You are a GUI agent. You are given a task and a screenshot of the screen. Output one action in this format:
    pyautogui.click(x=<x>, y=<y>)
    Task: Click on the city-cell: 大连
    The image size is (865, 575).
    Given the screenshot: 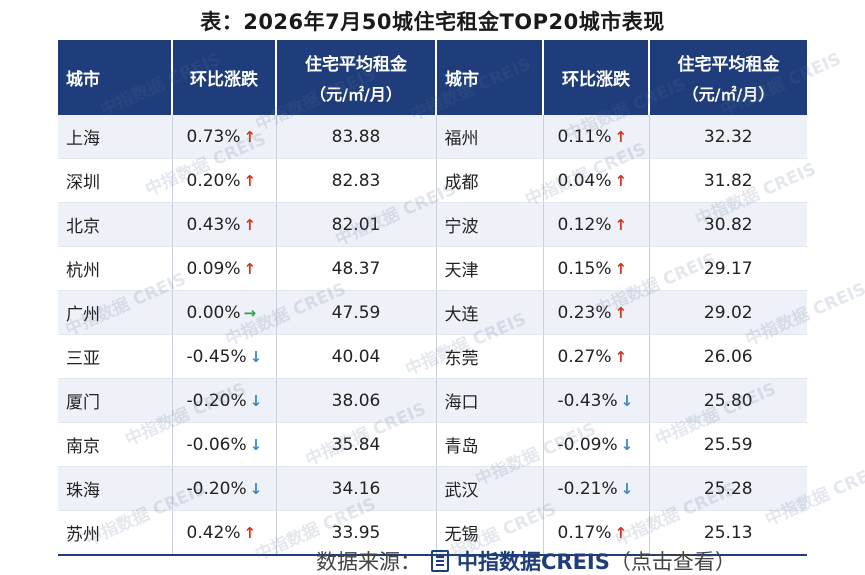 What is the action you would take?
    pyautogui.click(x=490, y=312)
    